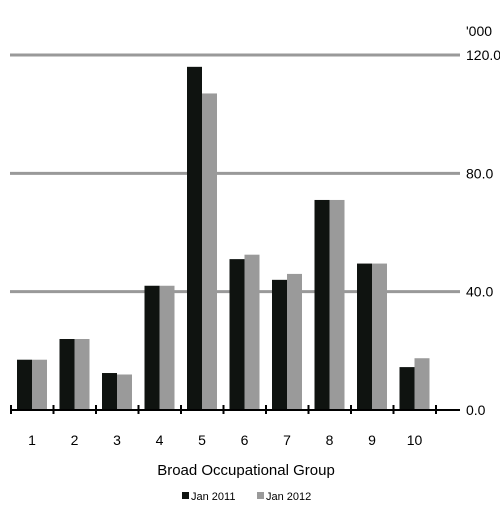  Describe the element at coordinates (252, 332) in the screenshot. I see `bar-6-jan-2012` at that location.